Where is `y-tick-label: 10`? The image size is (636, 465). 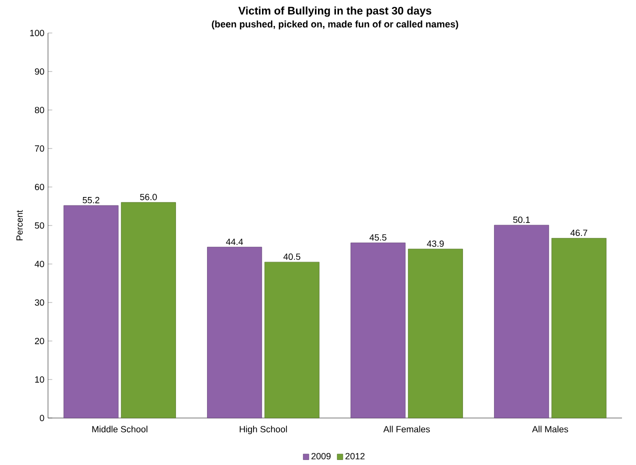
y-tick-label: 10 is located at coordinates (39, 379).